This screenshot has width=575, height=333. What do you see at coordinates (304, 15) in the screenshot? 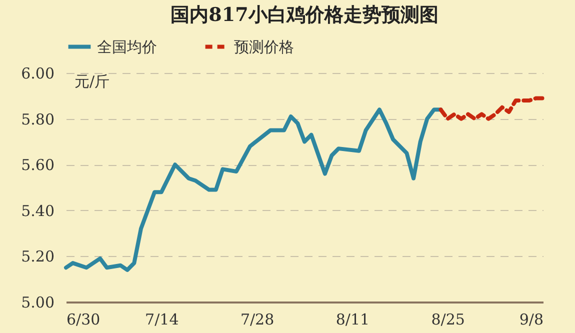
I see `chart-title: 国内817小白鸡价格走势预测图` at bounding box center [304, 15].